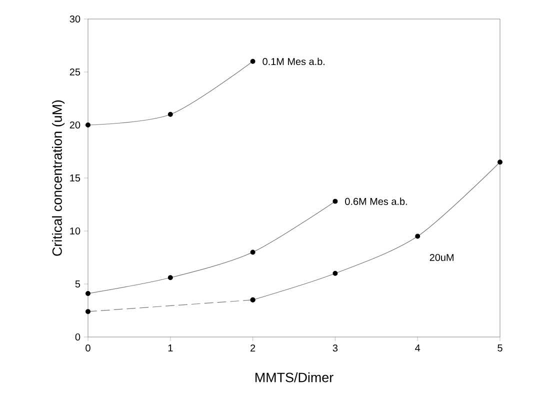  What do you see at coordinates (58, 178) in the screenshot?
I see `y-axis-title: Critical concentration (uM)` at bounding box center [58, 178].